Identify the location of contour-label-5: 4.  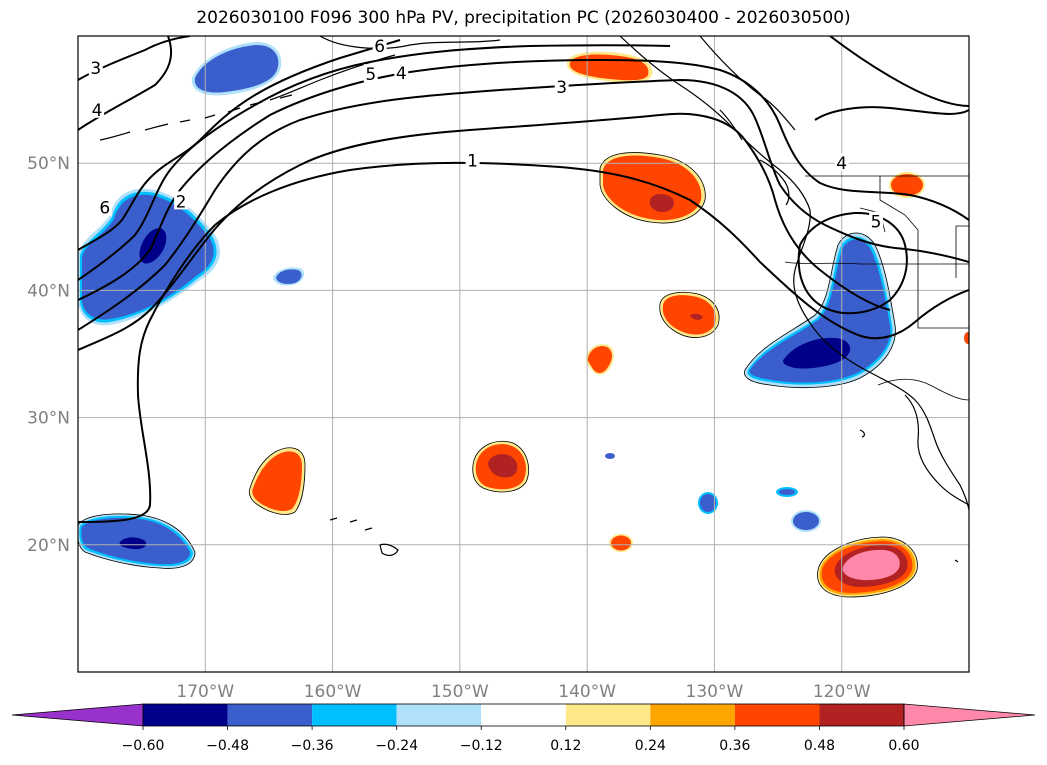
(401, 74).